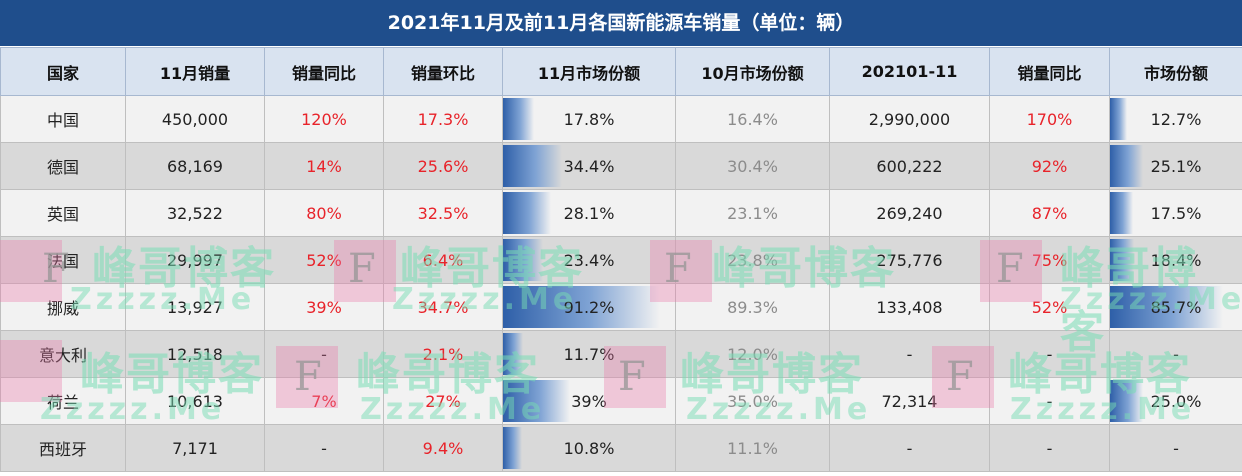 The image size is (1242, 476). I want to click on header-nov-sales: 11月销量, so click(195, 71).